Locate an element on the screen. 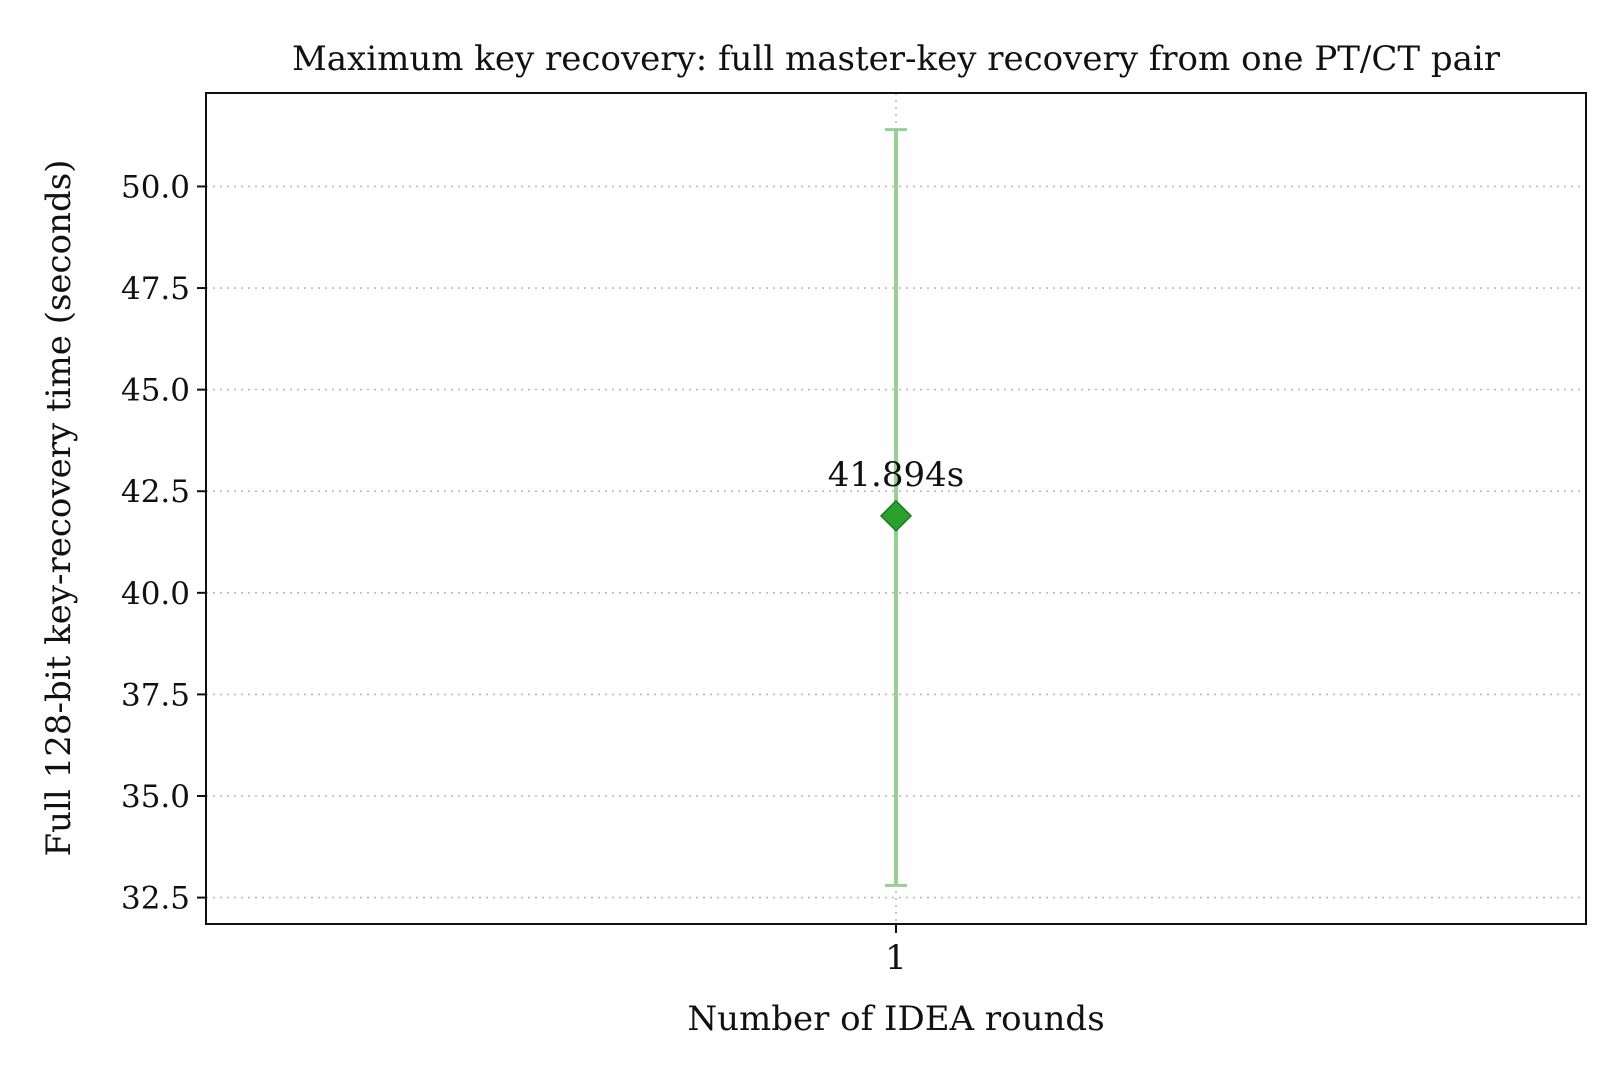  y-tick-label: 37.5 is located at coordinates (155, 695).